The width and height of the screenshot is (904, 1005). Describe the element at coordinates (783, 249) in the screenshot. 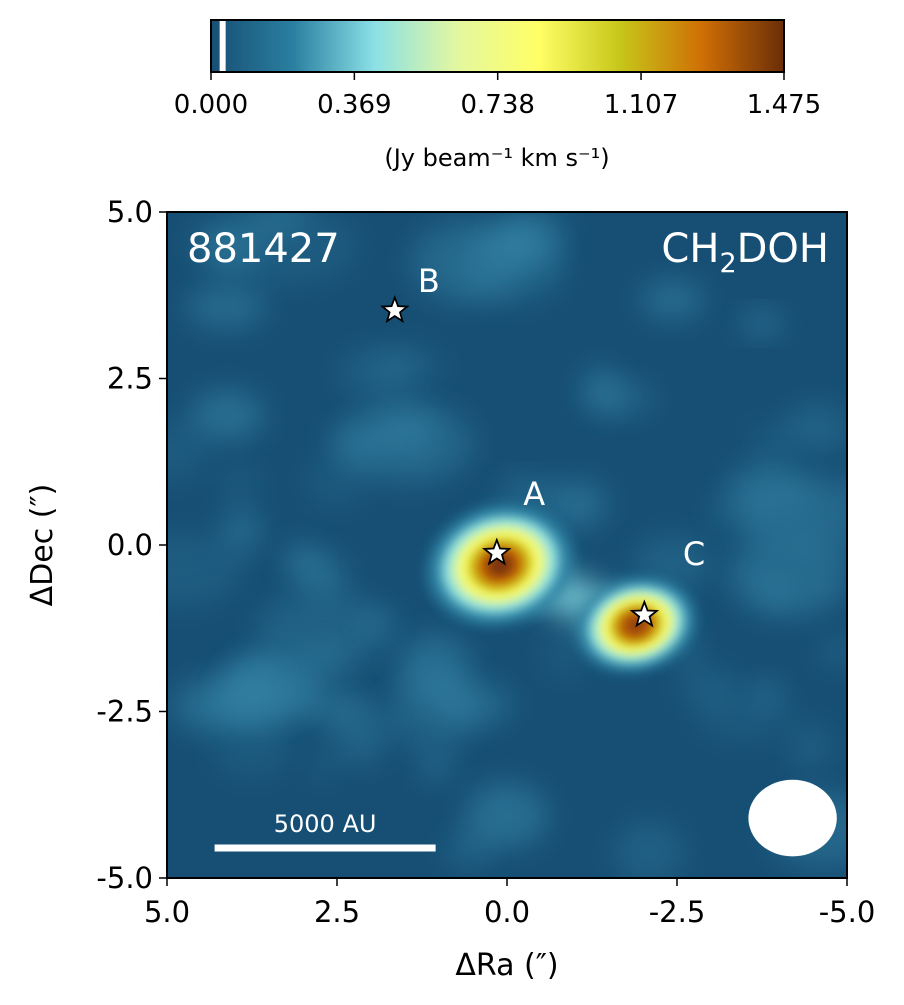

I see `molecule-rest: DOH` at that location.